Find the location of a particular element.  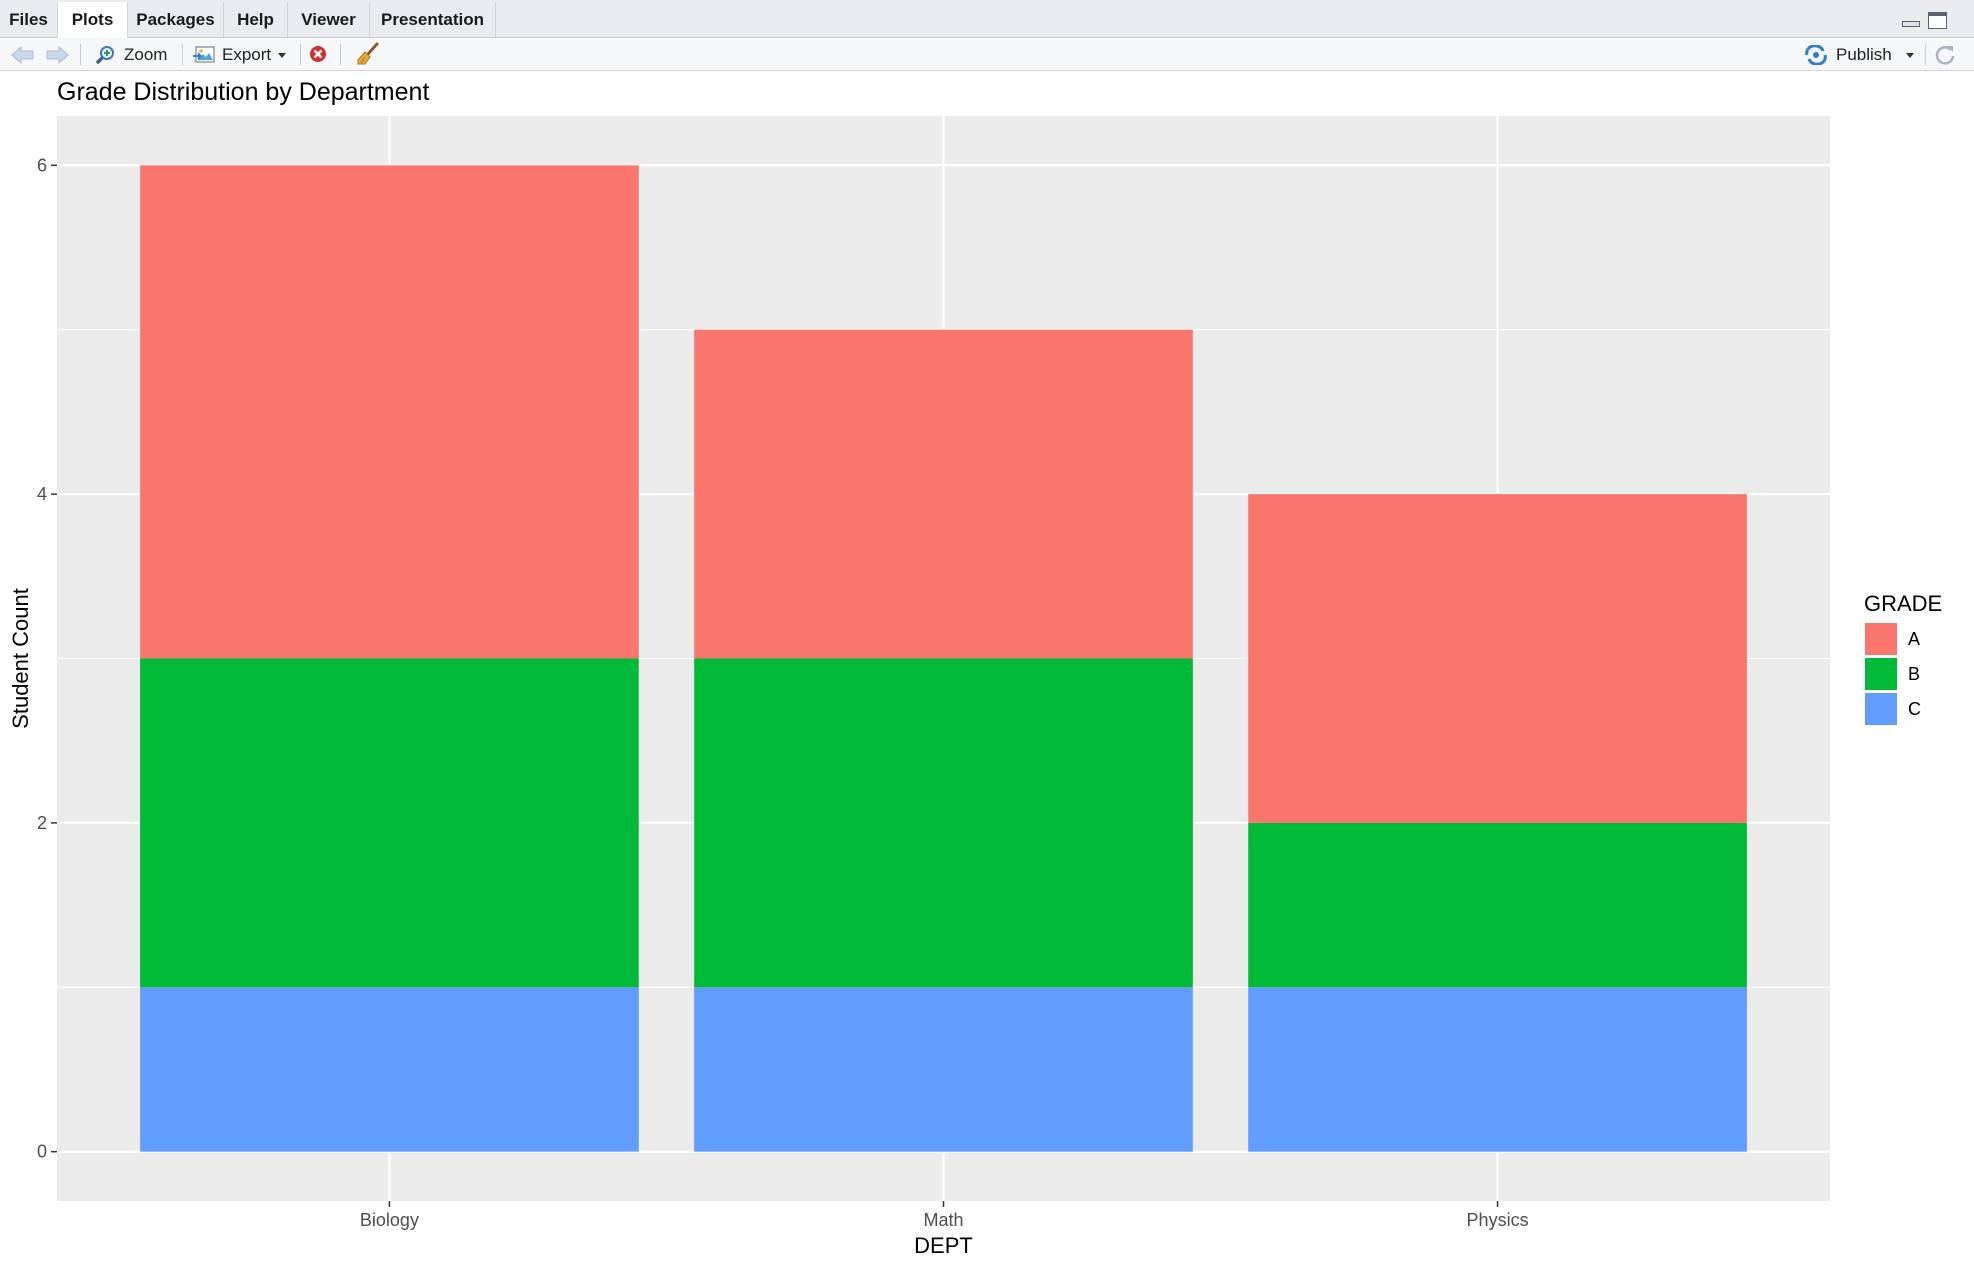

maximize-pane-icon is located at coordinates (1938, 20).